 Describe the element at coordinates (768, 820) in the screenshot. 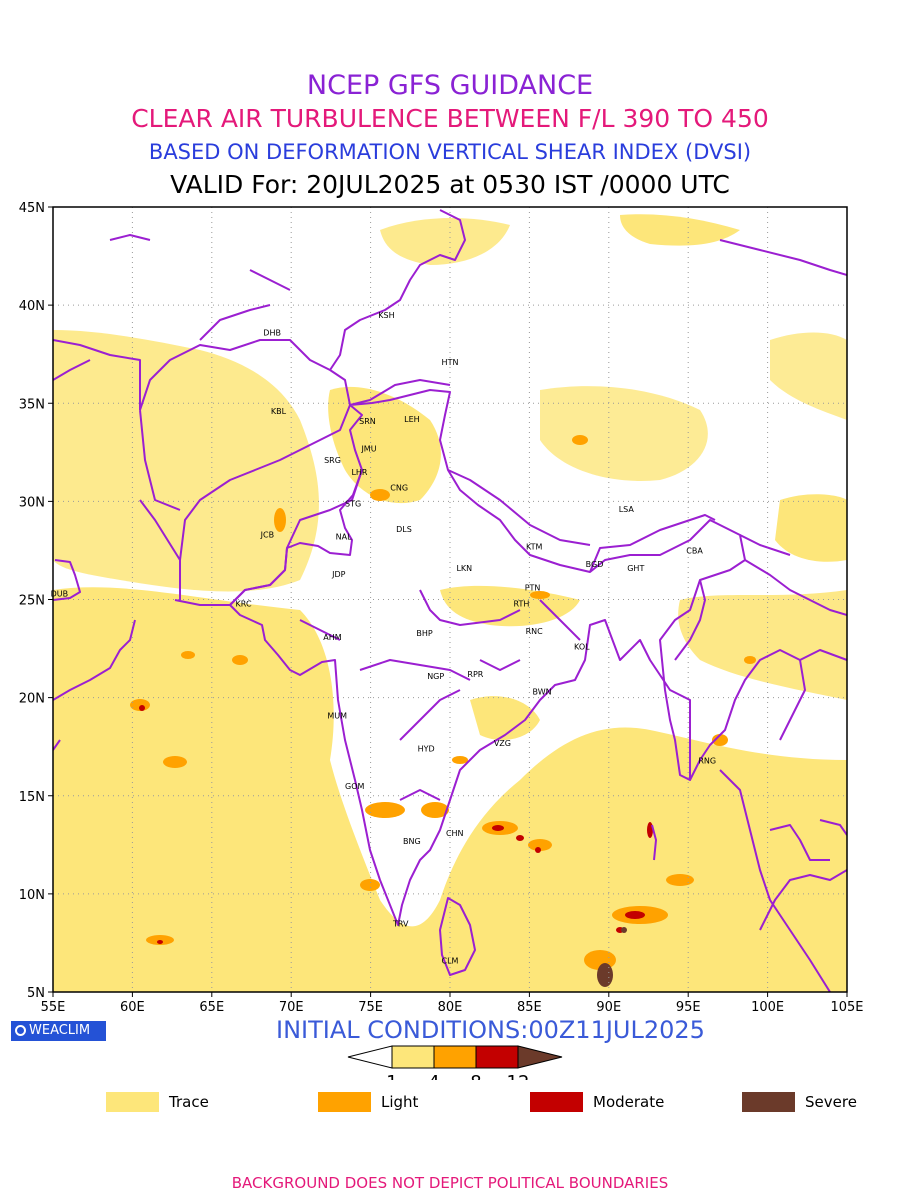

I see `myanmar-coast` at that location.